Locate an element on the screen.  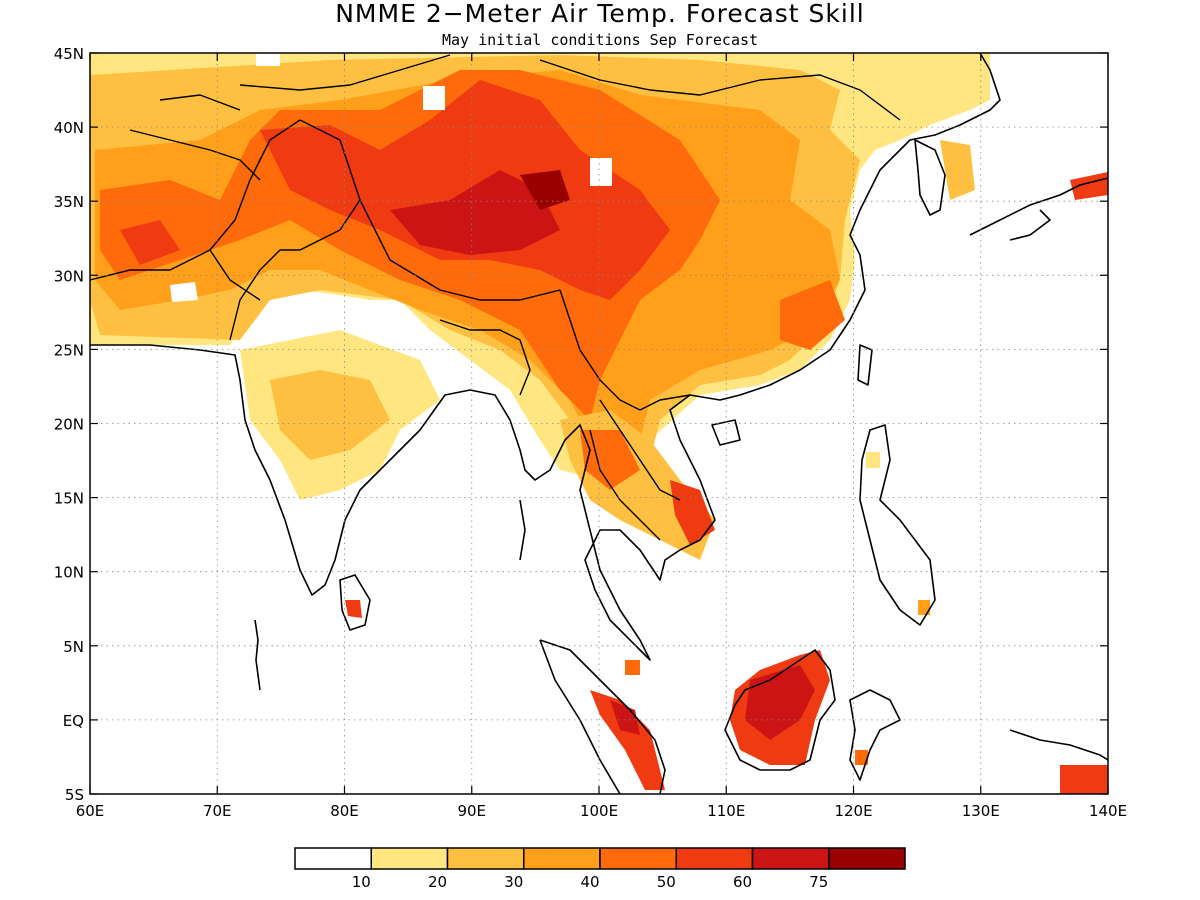
lat-tick-label: 5S is located at coordinates (74, 795).